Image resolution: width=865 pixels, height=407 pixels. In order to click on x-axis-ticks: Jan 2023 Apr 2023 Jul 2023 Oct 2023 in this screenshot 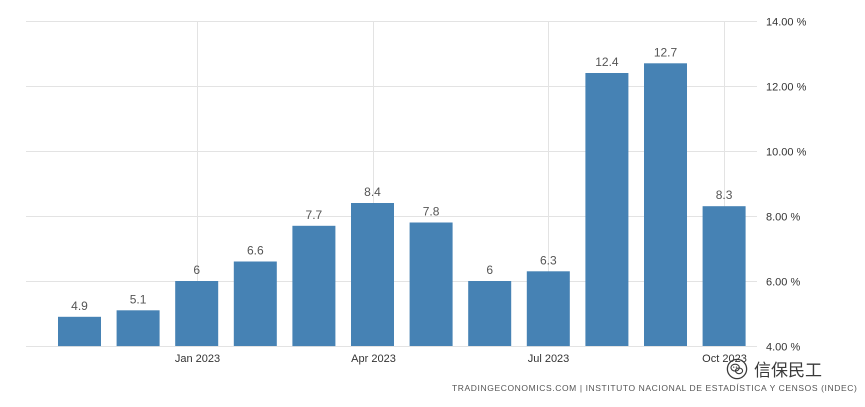, I will do `click(461, 359)`.